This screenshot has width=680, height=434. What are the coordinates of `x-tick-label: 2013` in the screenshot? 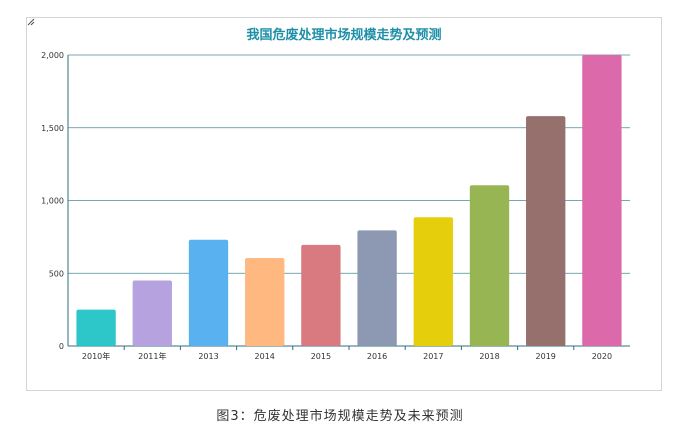 It's located at (208, 356).